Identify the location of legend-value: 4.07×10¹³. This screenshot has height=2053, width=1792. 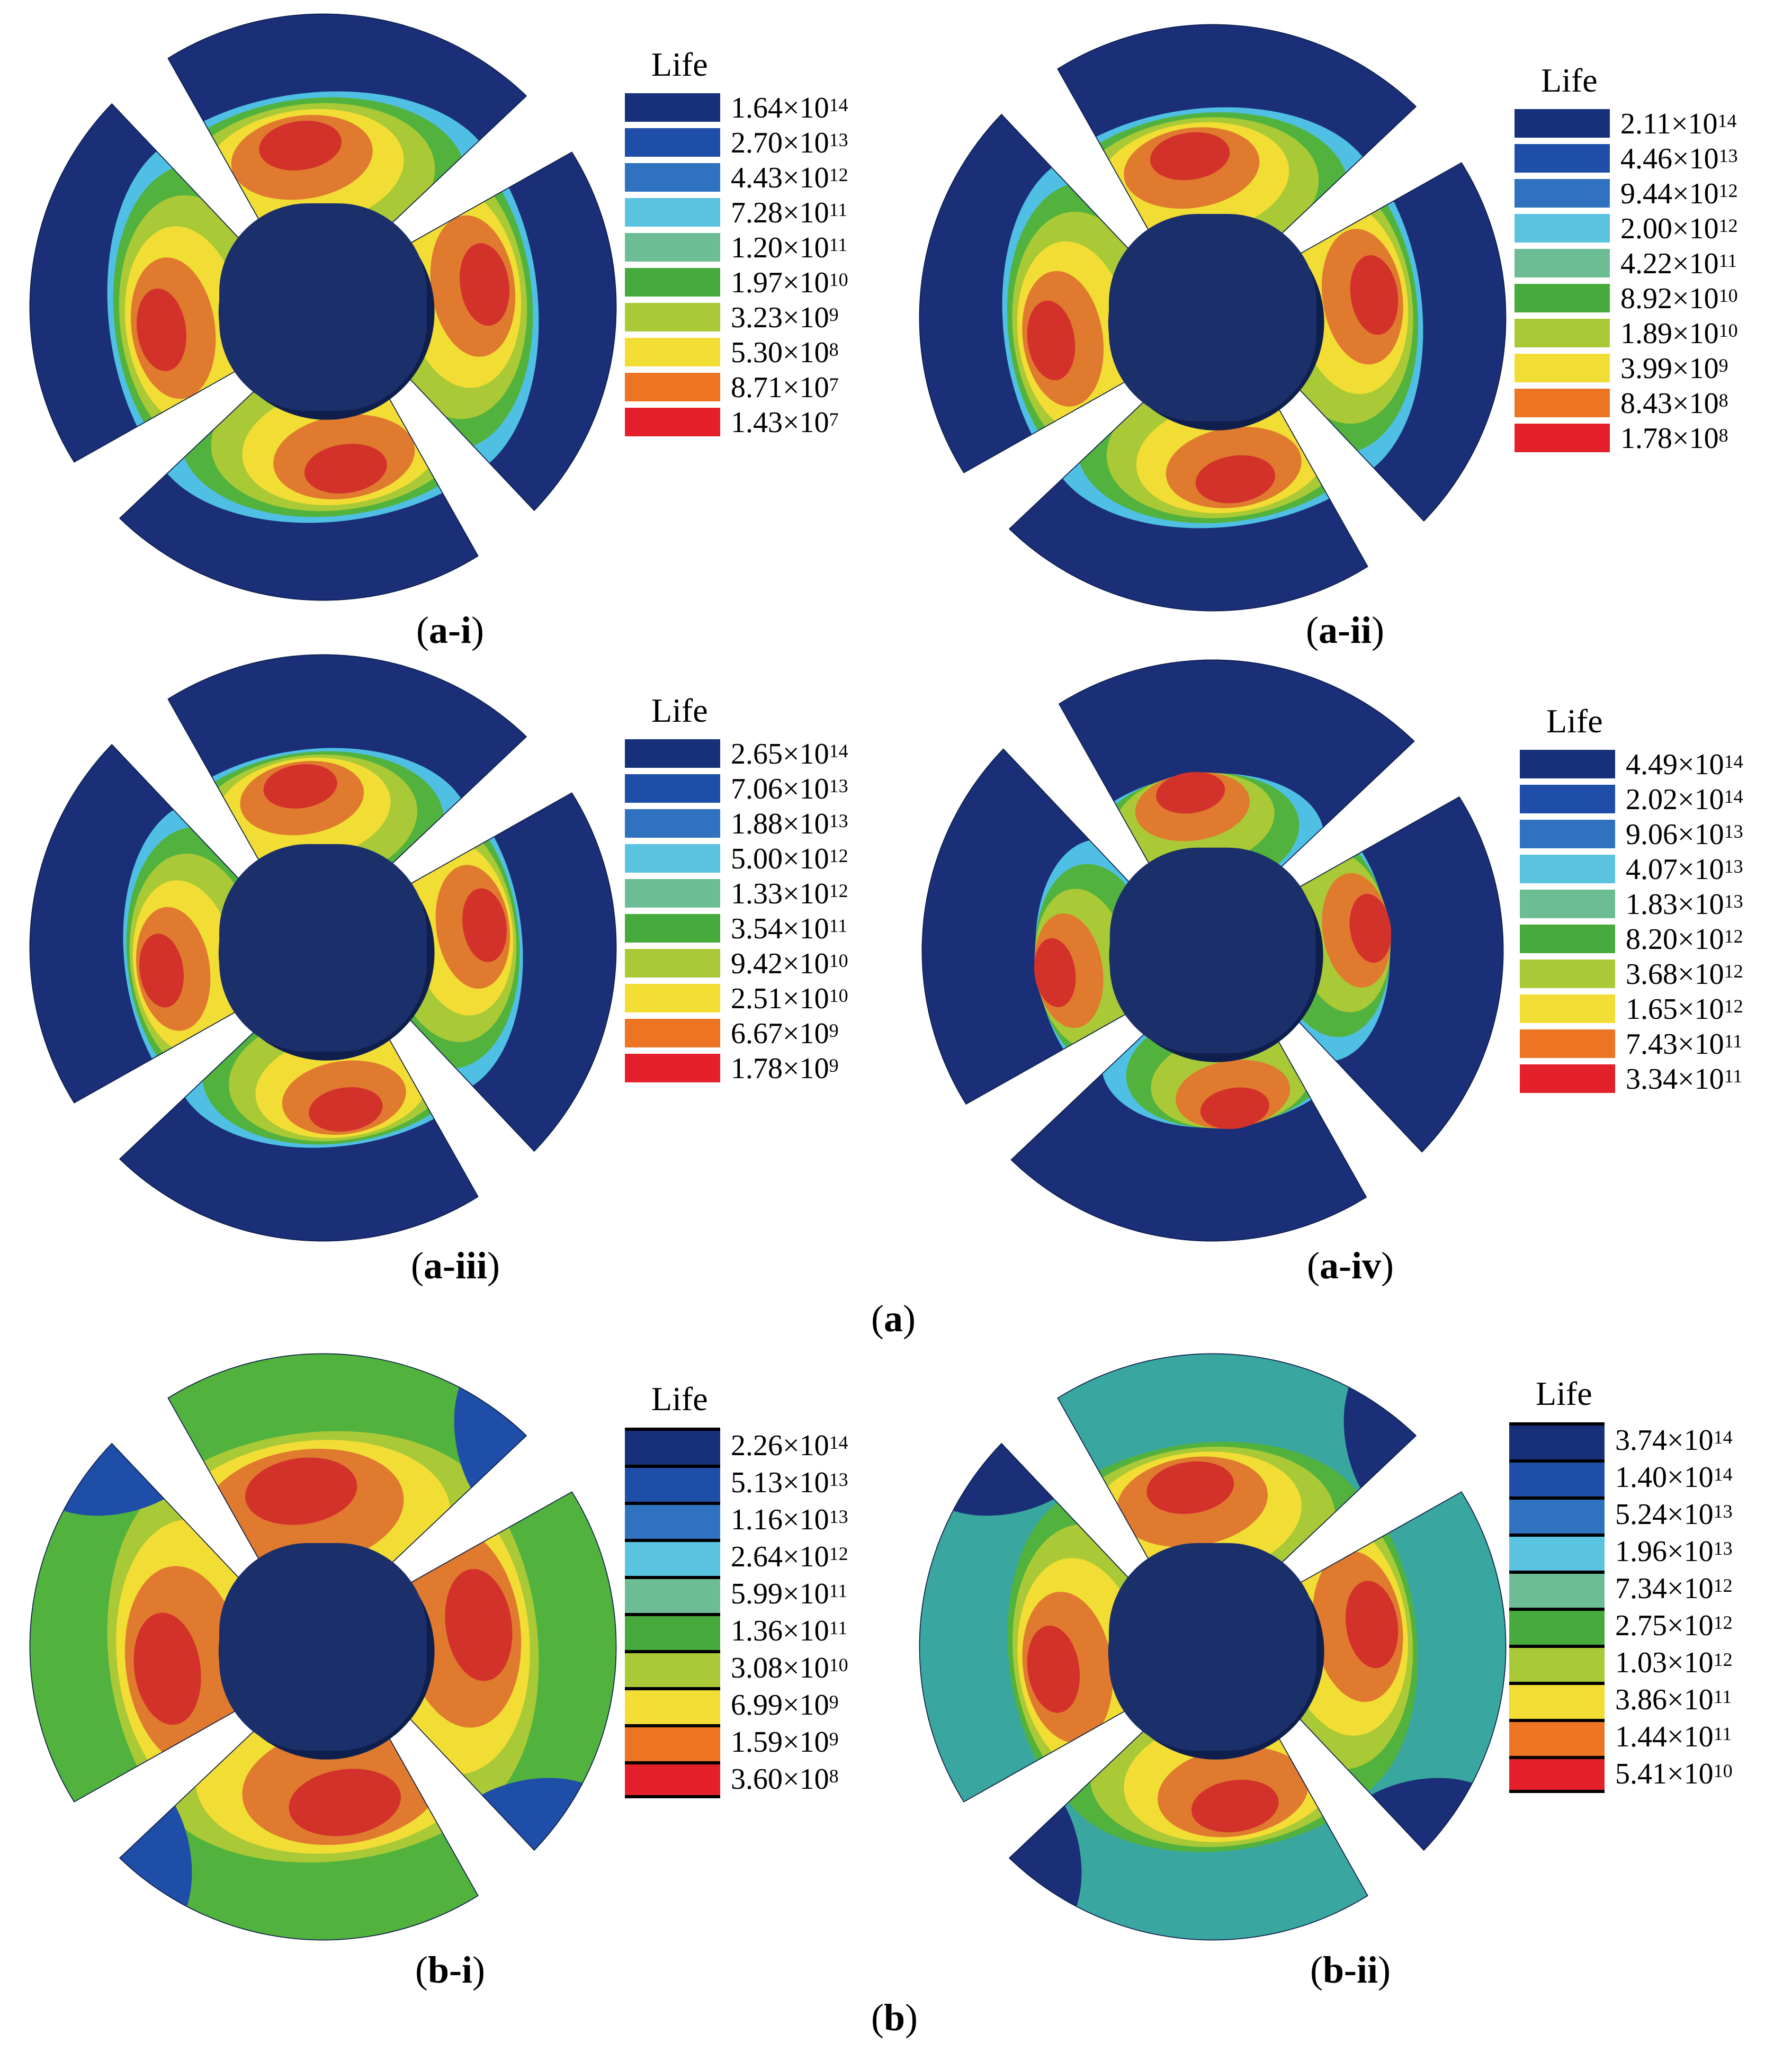
(1684, 869).